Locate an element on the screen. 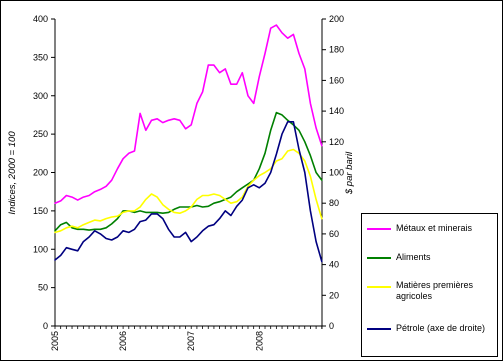  y-right-tick-label: 140 is located at coordinates (336, 111).